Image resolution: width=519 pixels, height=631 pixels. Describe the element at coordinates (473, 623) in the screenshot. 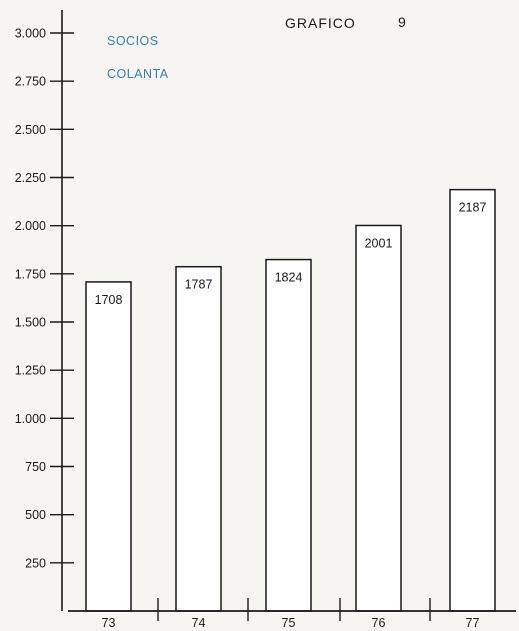

I see `x-tick-label: 77` at that location.